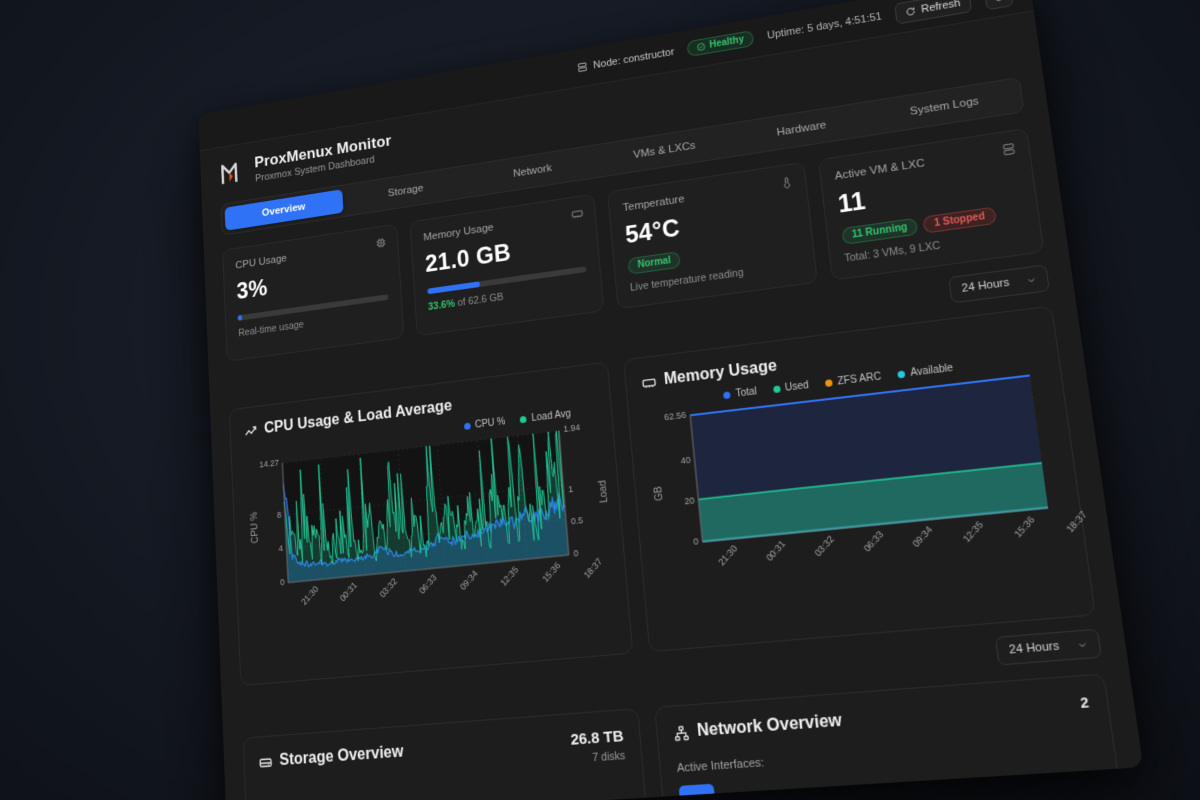  I want to click on storage-total-capacity-value: 26.8 TB, so click(597, 738).